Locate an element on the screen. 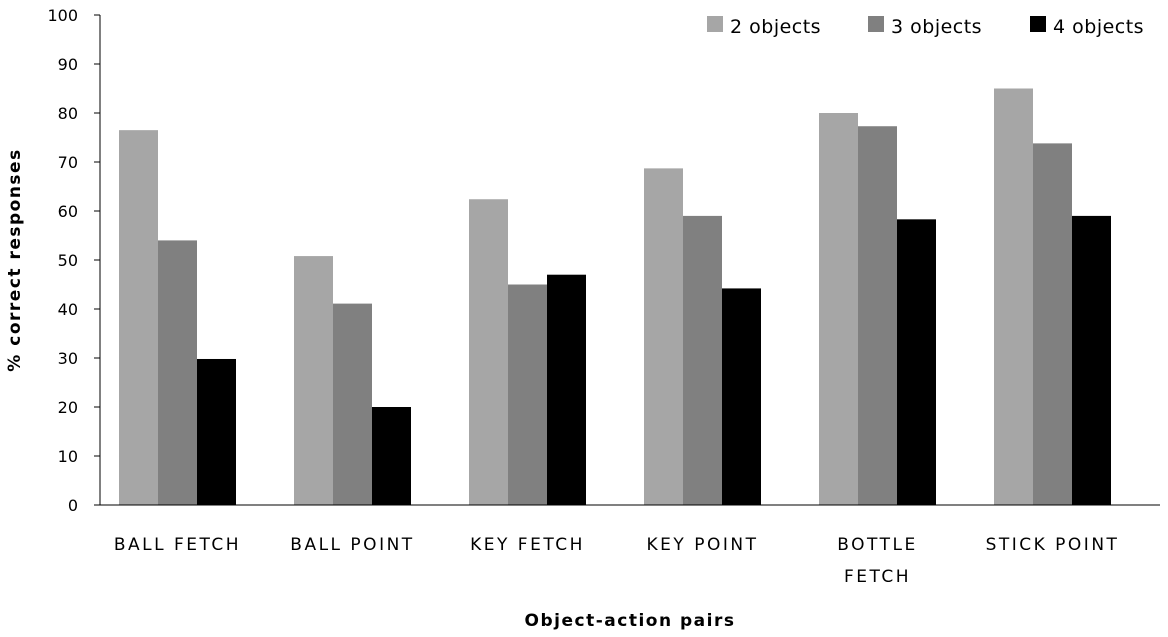  x-tick-label: BALL FETCH is located at coordinates (177, 545).